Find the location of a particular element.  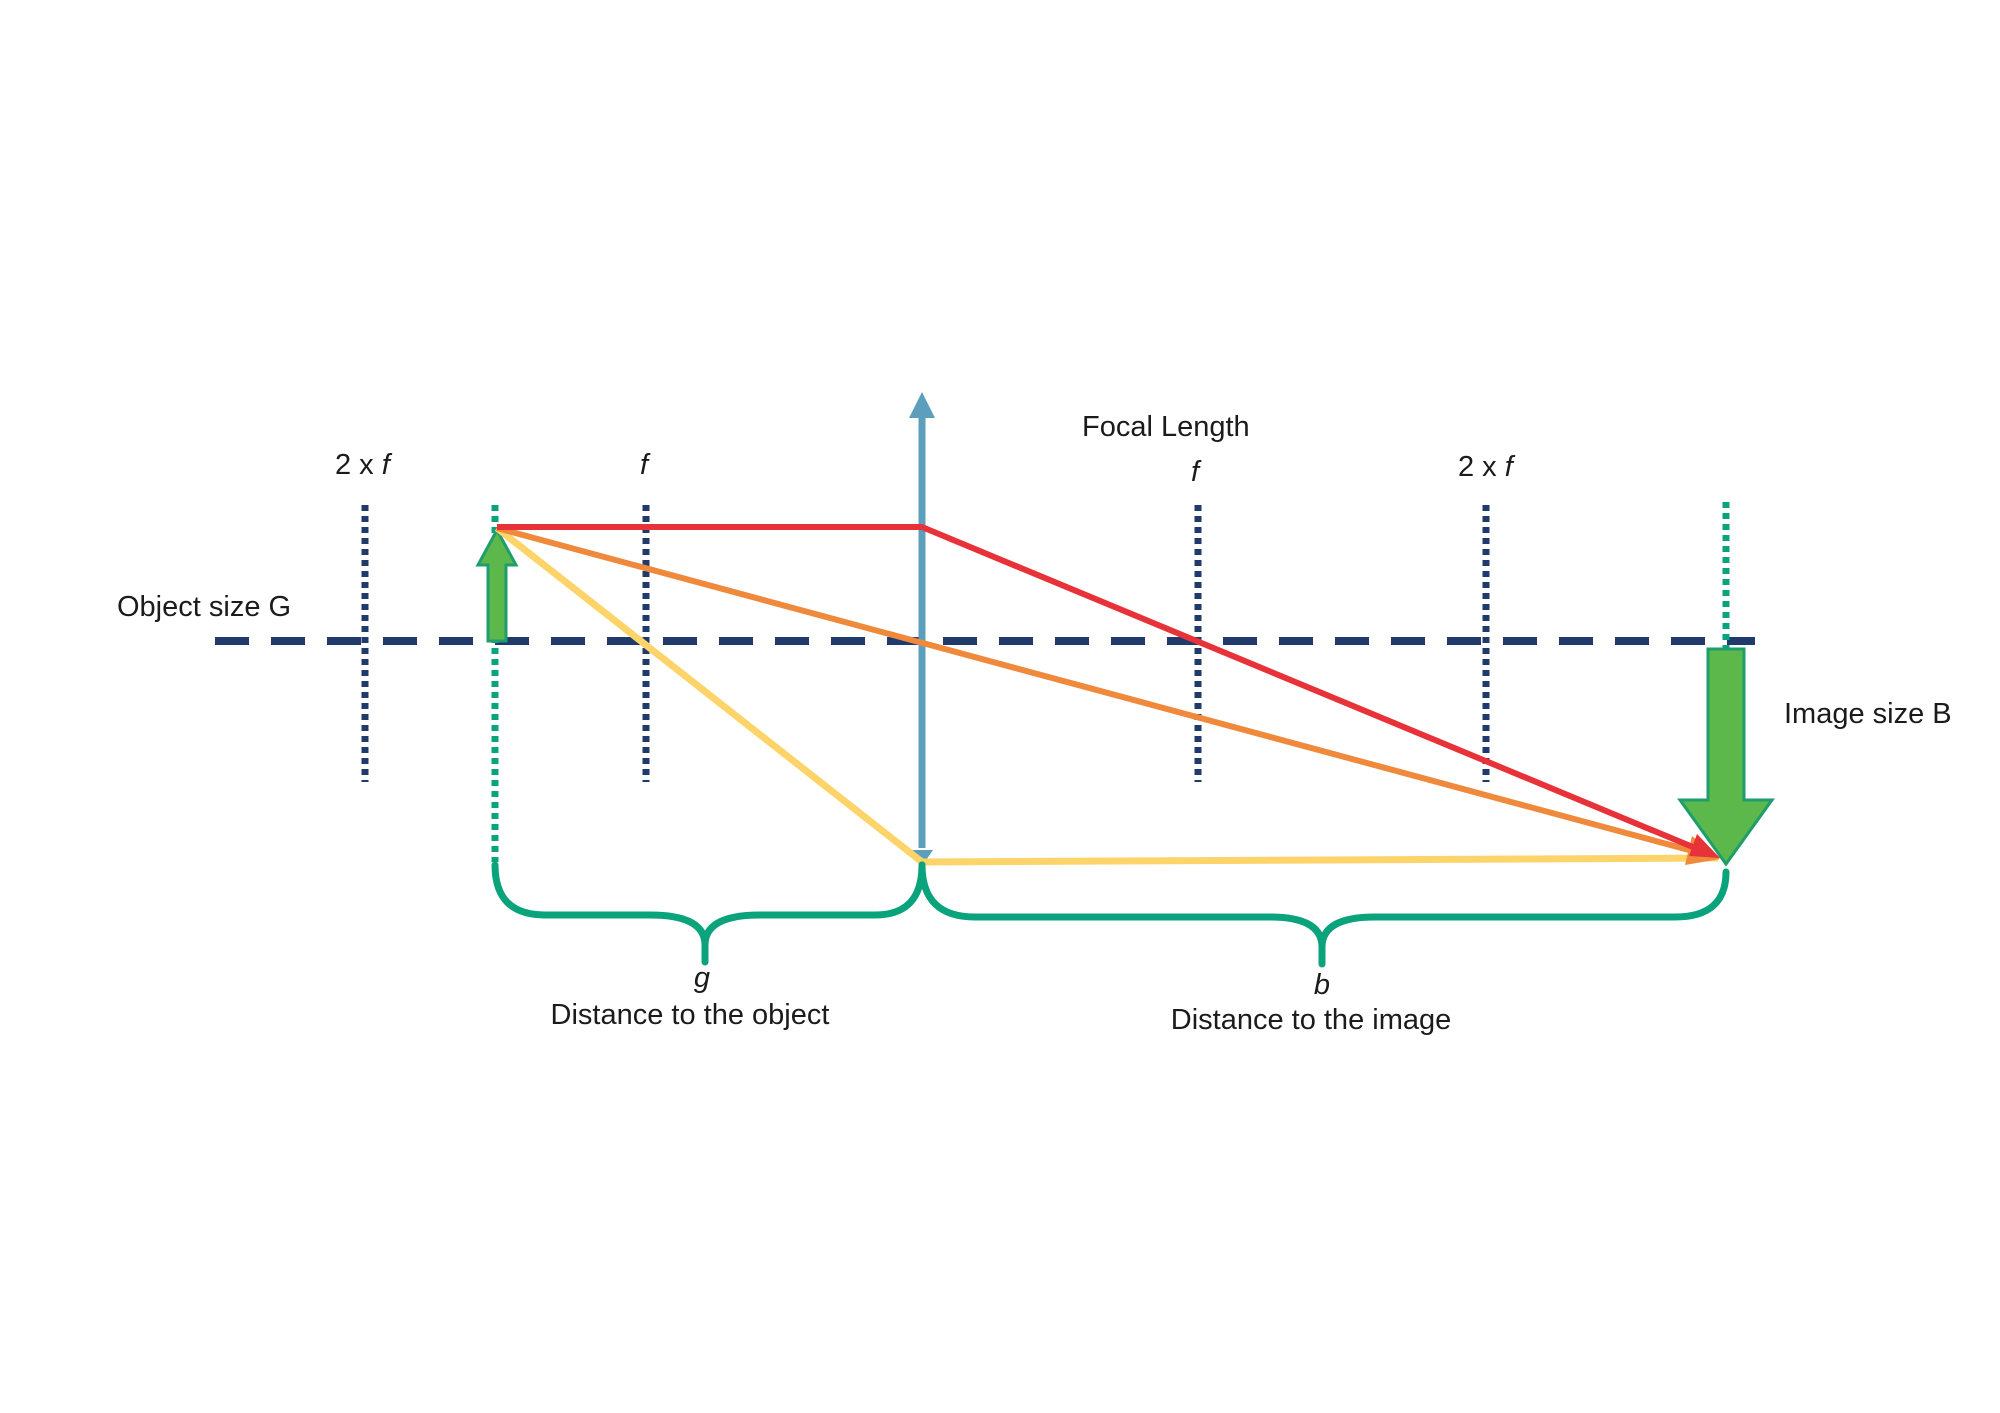

g-symbol: g is located at coordinates (702, 978).